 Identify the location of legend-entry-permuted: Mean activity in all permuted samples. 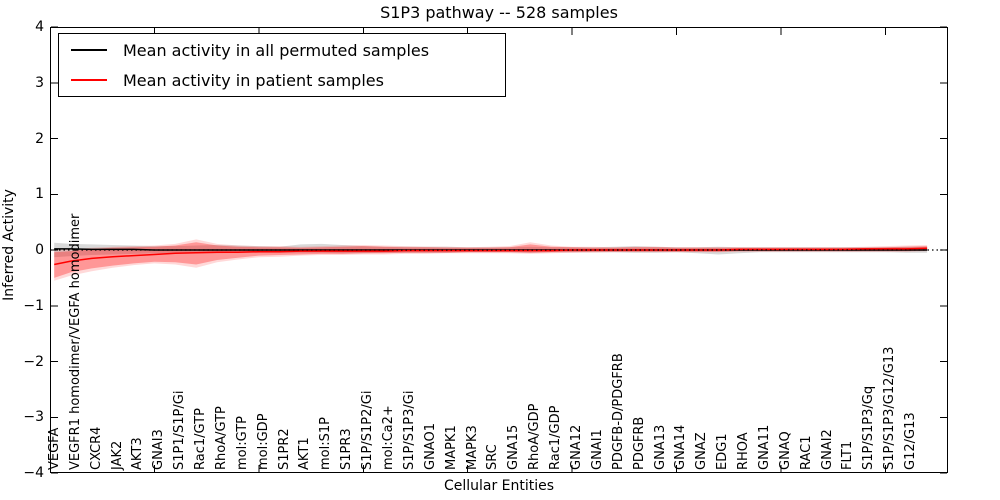
(282, 50).